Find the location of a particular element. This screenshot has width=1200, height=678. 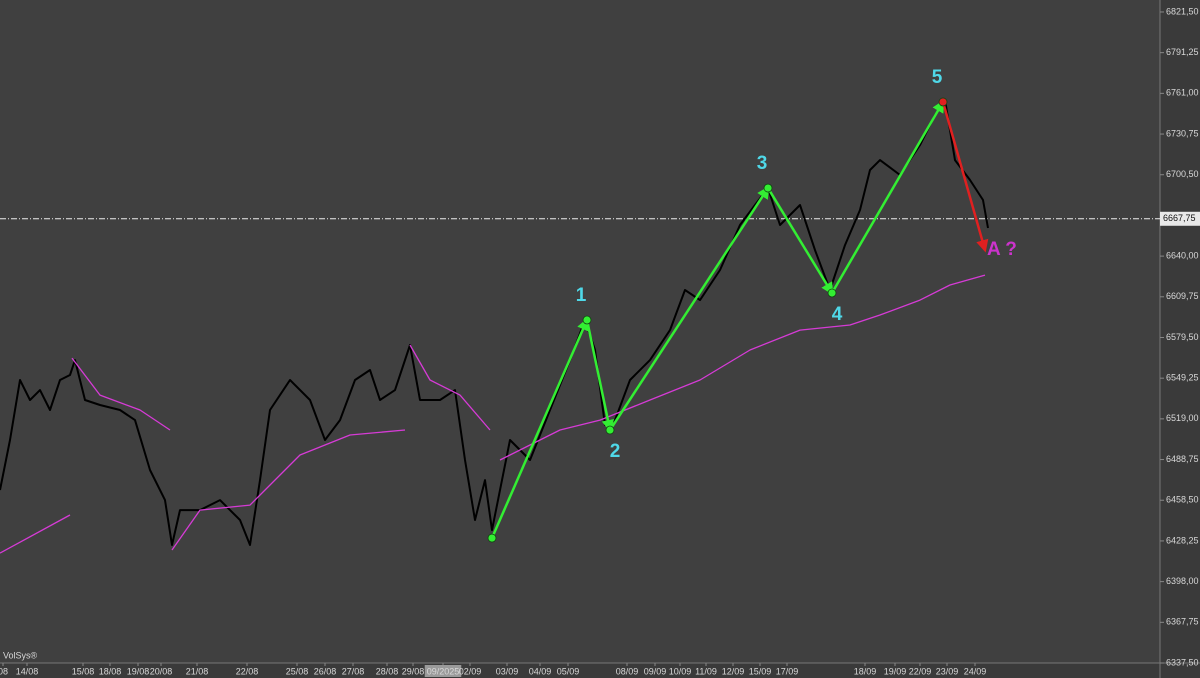

x-axis-area is located at coordinates (600, 670).